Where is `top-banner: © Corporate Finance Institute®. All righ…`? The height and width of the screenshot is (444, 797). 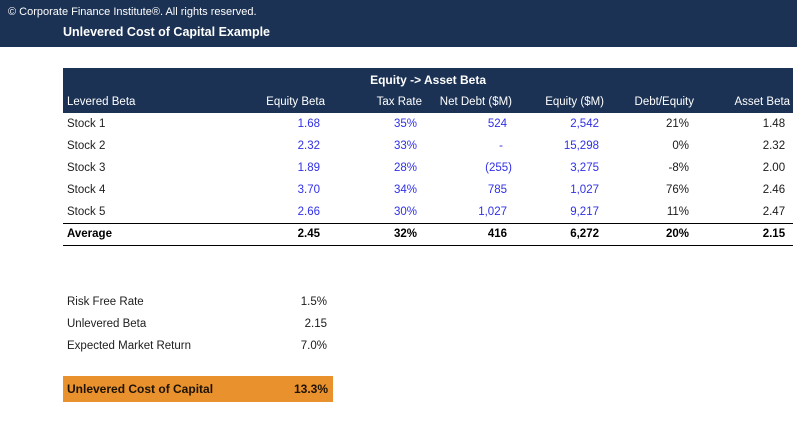
top-banner: © Corporate Finance Institute®. All righ… is located at coordinates (398, 23).